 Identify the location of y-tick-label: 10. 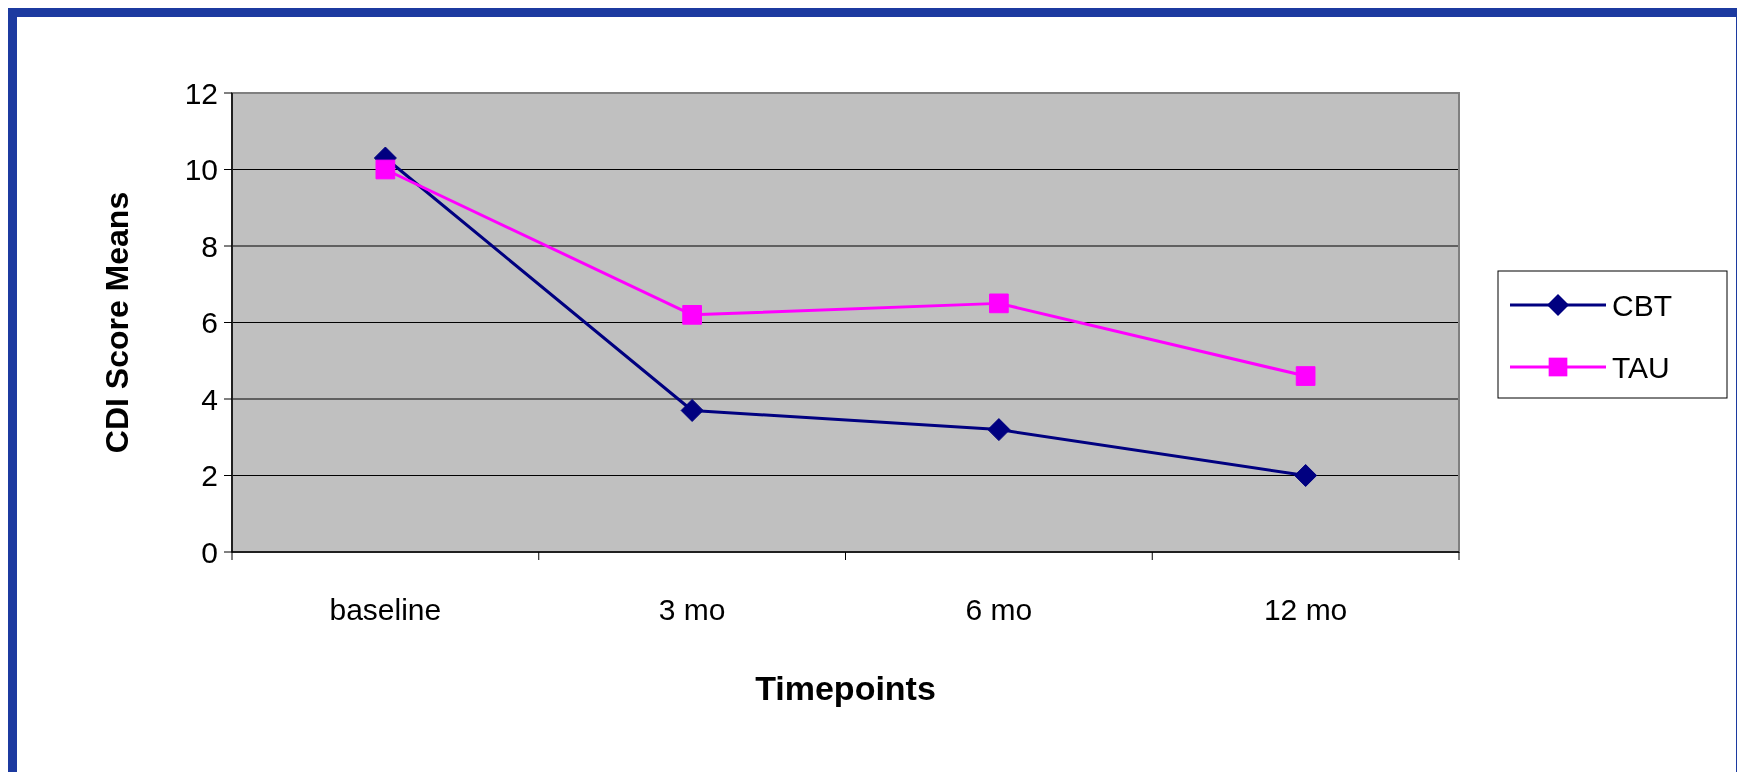
(201, 169).